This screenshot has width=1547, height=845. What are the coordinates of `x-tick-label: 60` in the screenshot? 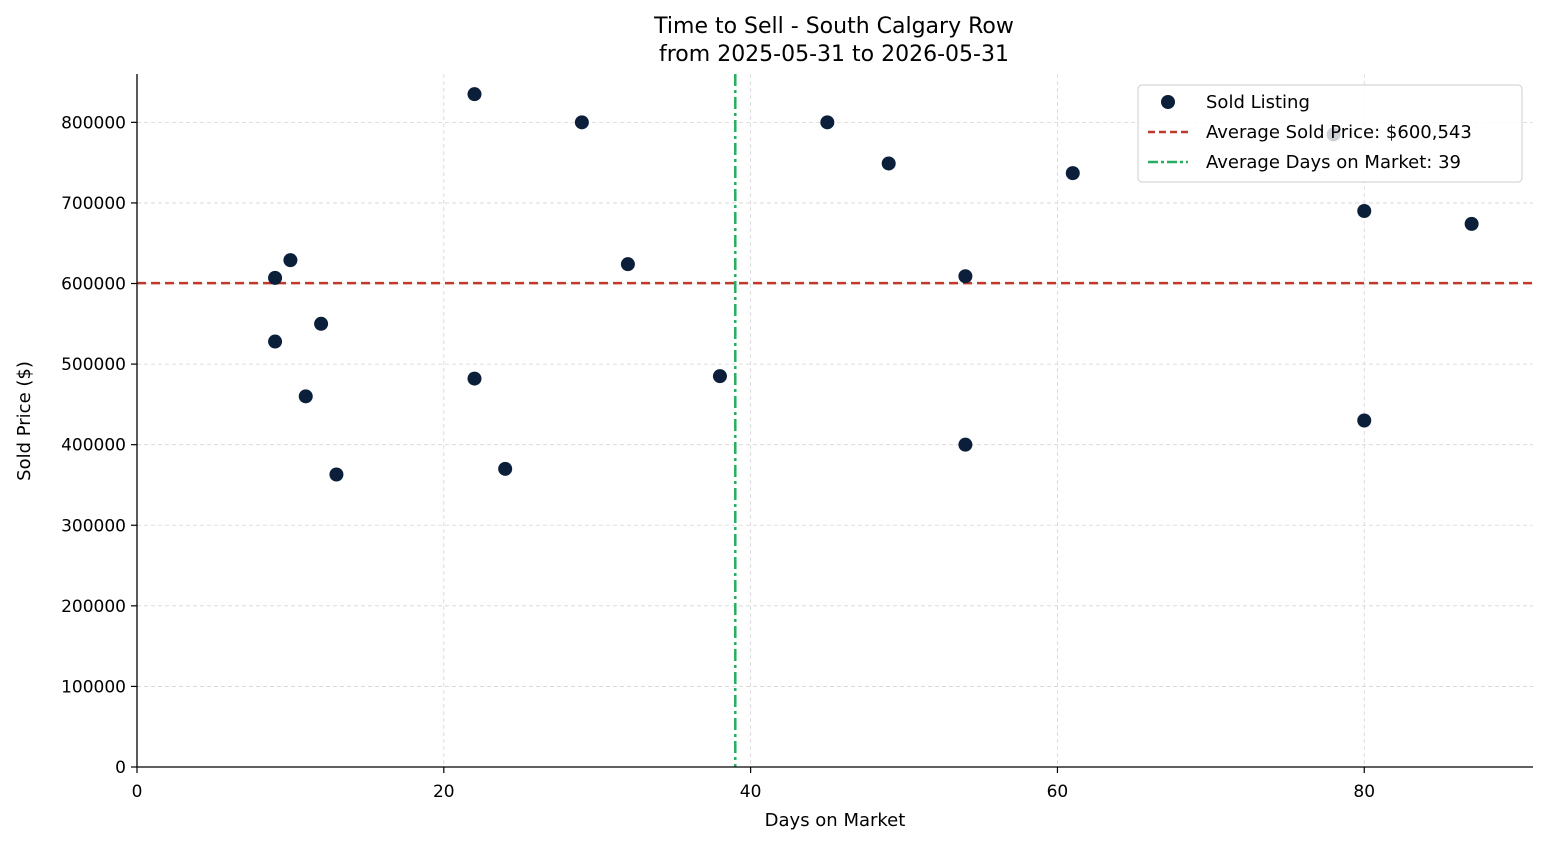 It's located at (1058, 792).